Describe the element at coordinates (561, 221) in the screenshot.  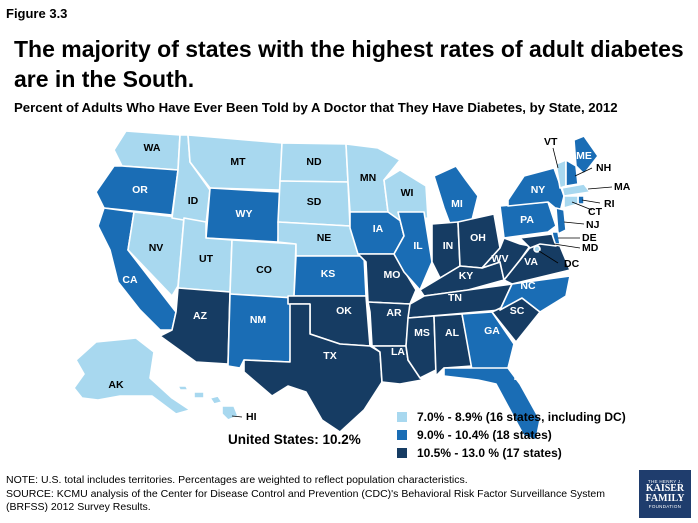
I see `state-nj` at that location.